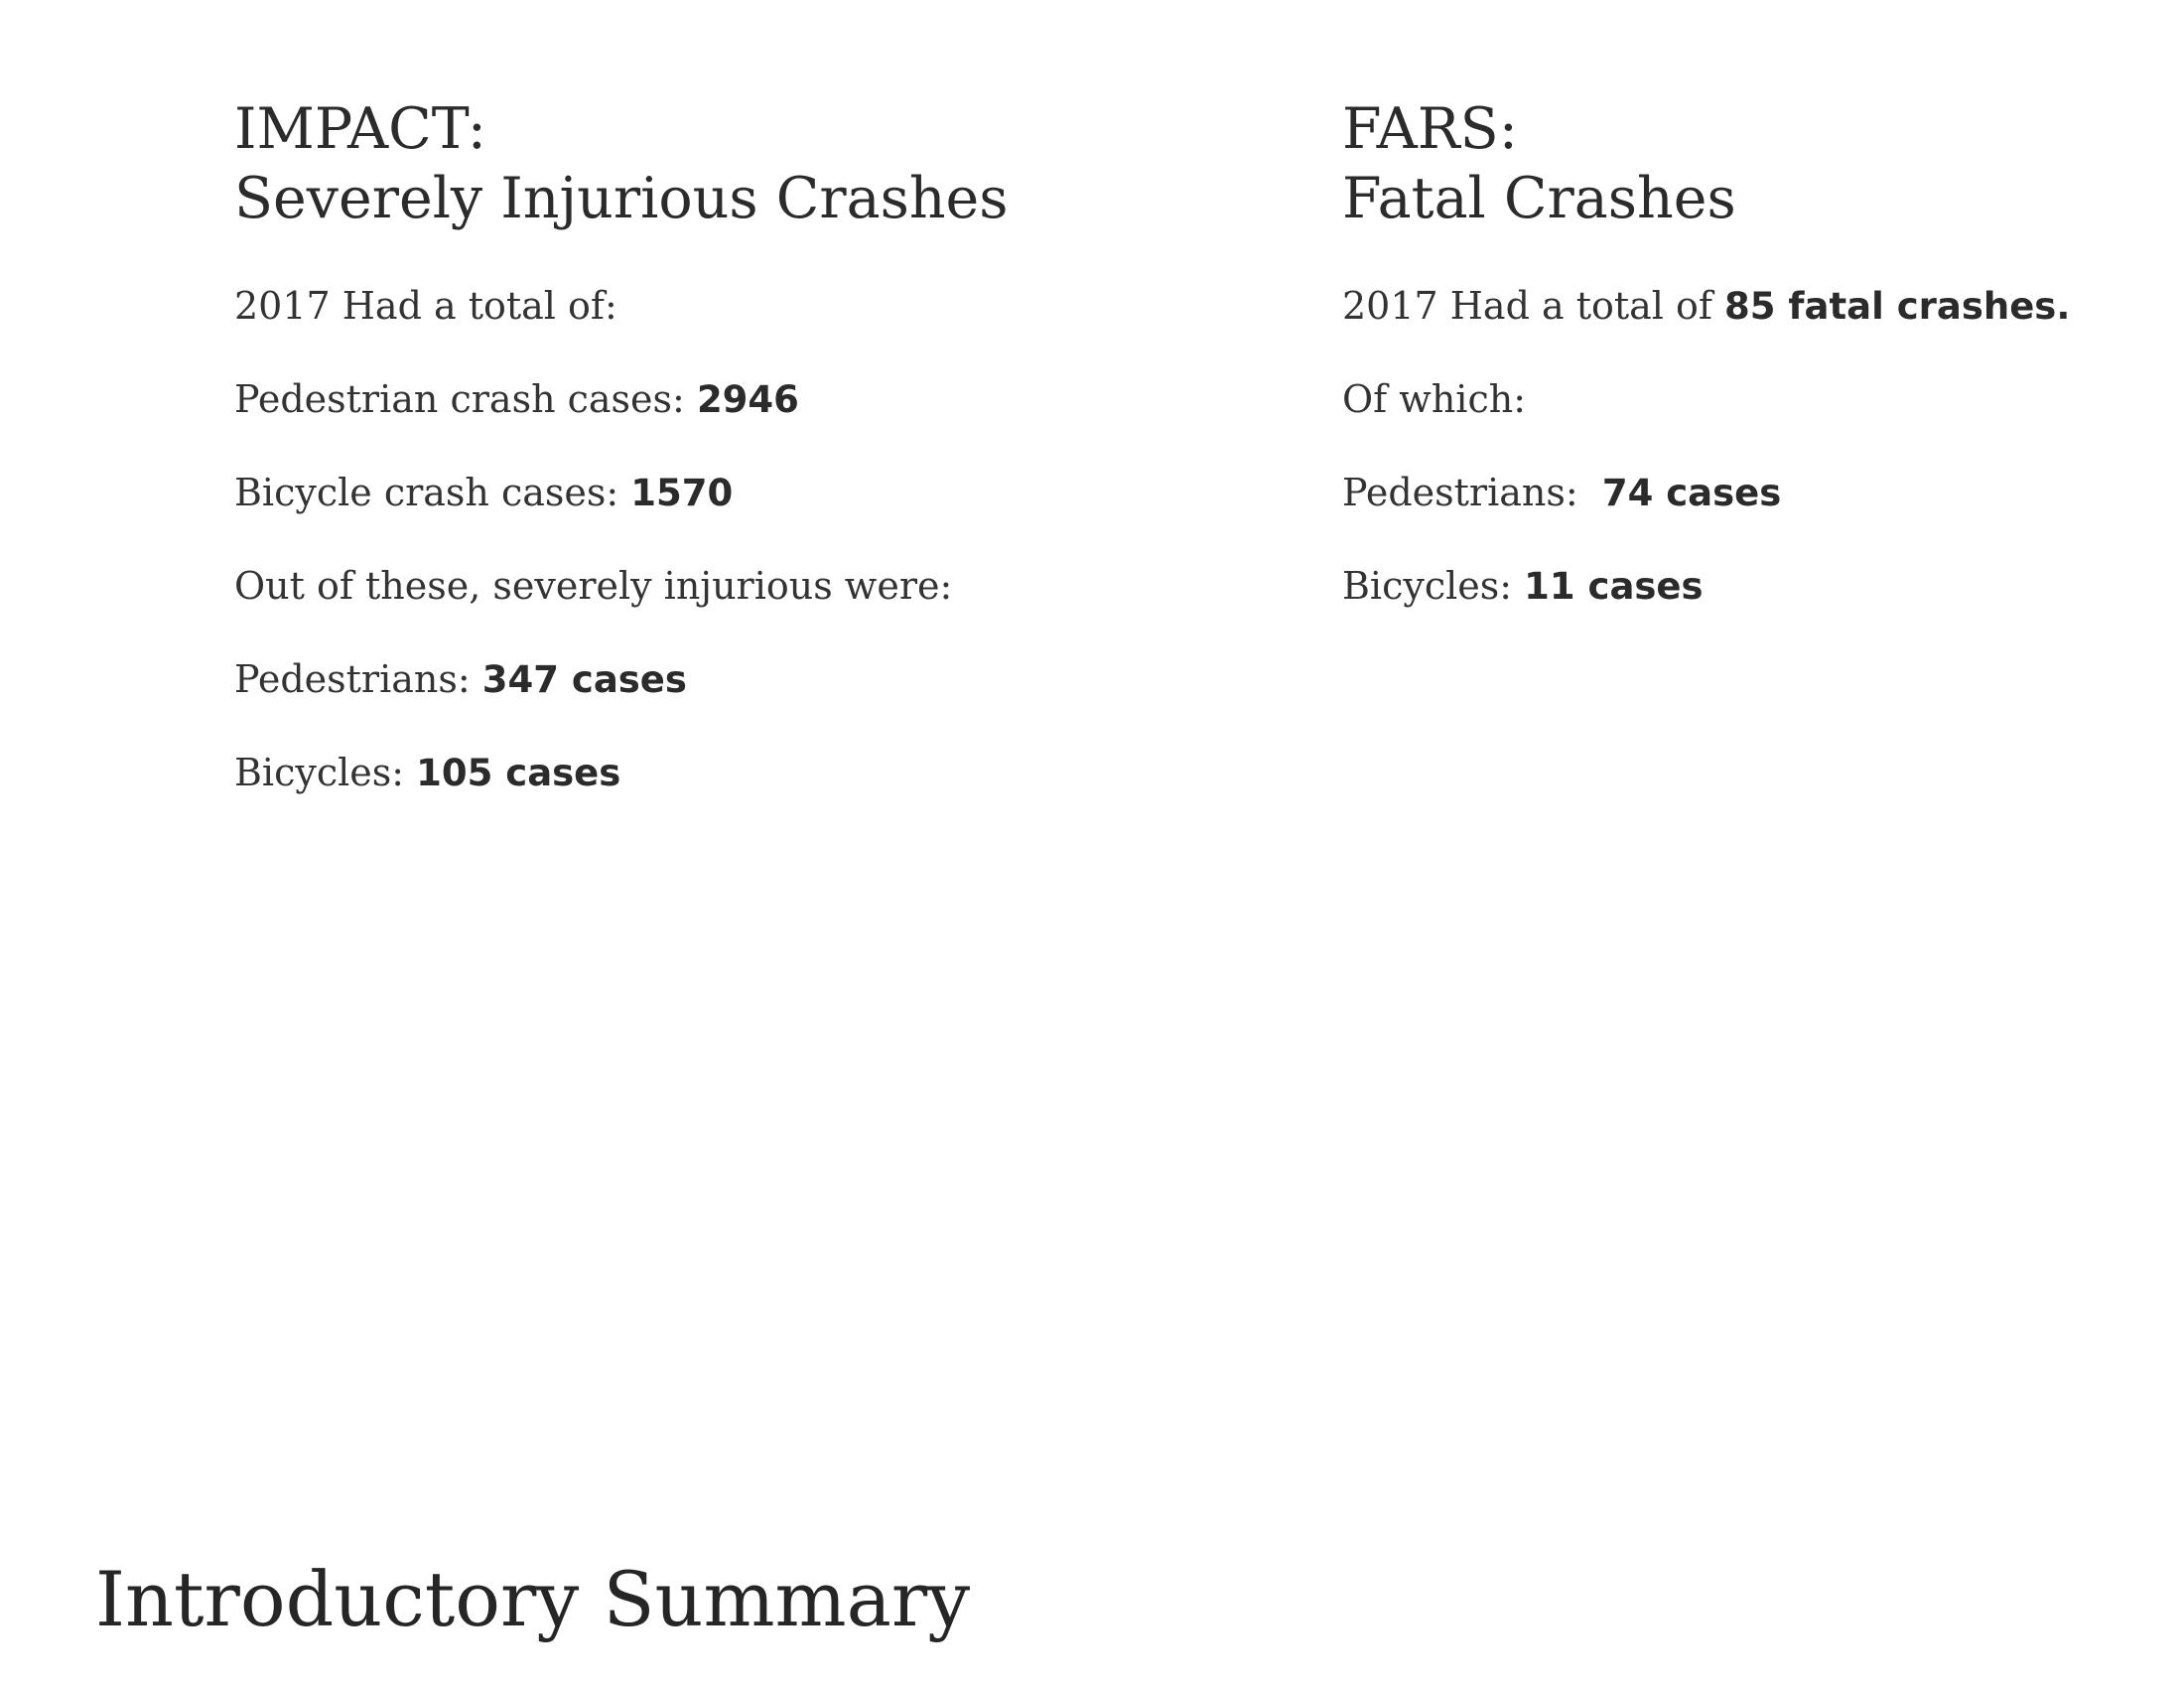 The height and width of the screenshot is (1688, 2184). Describe the element at coordinates (1562, 492) in the screenshot. I see `fars-pedestrians: Pedestrians: 74 cases` at that location.